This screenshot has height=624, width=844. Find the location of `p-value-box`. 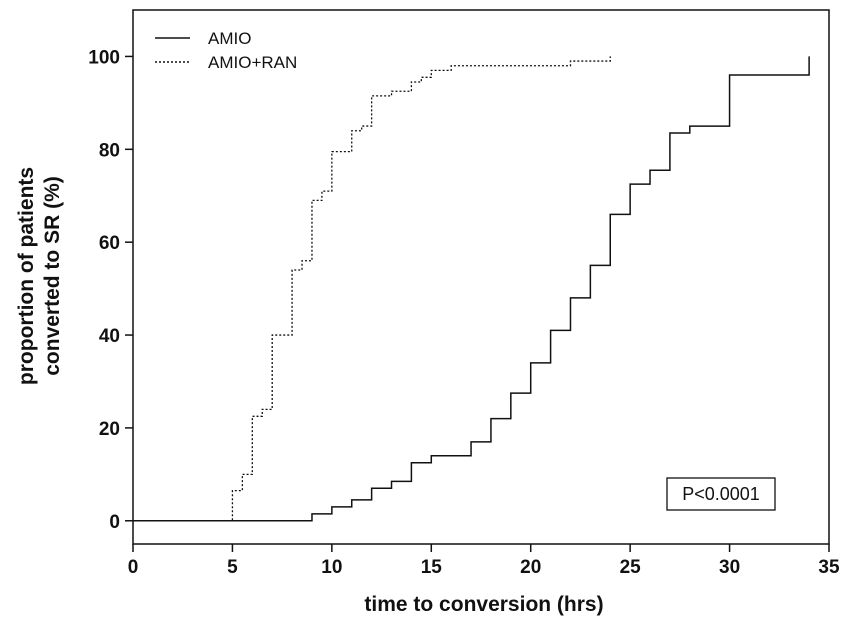

p-value-box is located at coordinates (721, 494).